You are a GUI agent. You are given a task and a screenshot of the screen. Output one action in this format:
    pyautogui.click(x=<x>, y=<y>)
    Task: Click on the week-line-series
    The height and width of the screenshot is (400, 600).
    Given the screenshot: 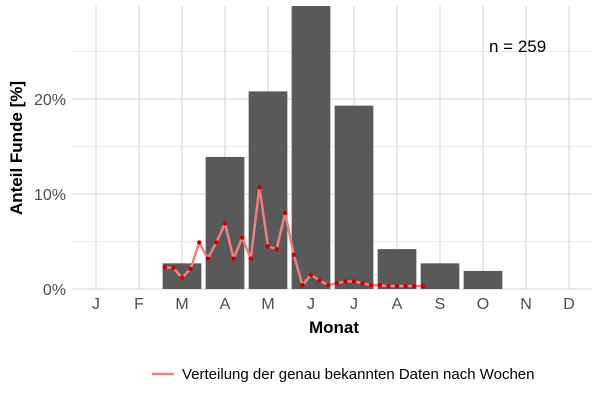 What is the action you would take?
    pyautogui.click(x=293, y=237)
    